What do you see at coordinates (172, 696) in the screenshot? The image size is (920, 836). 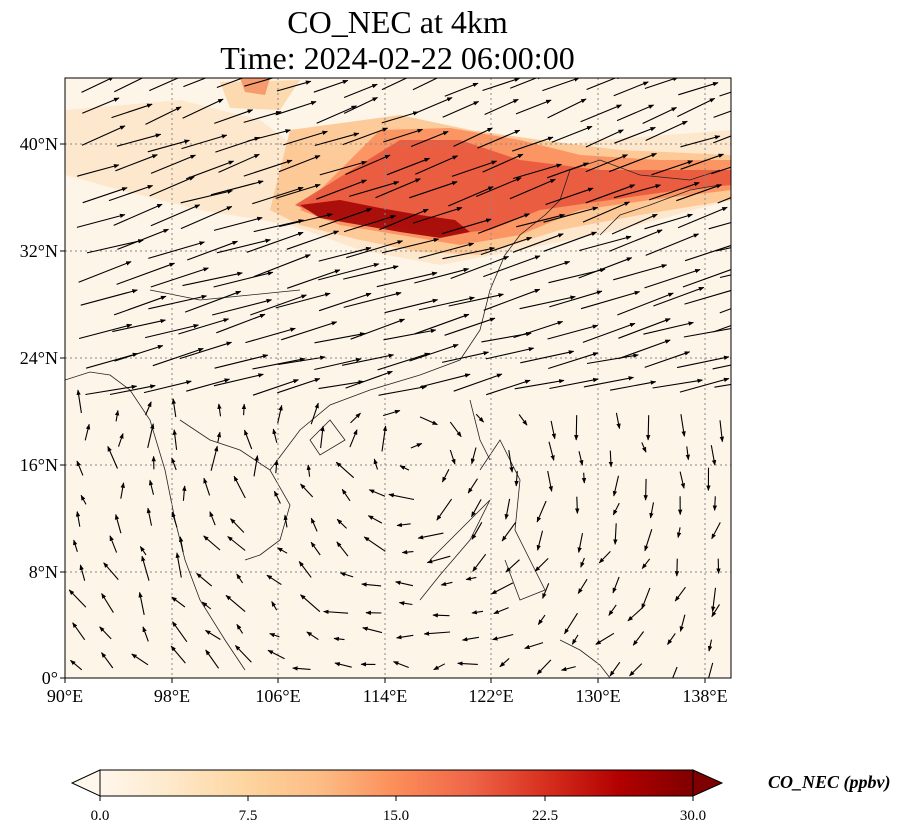 I see `lon-tick-label: 98°E` at bounding box center [172, 696].